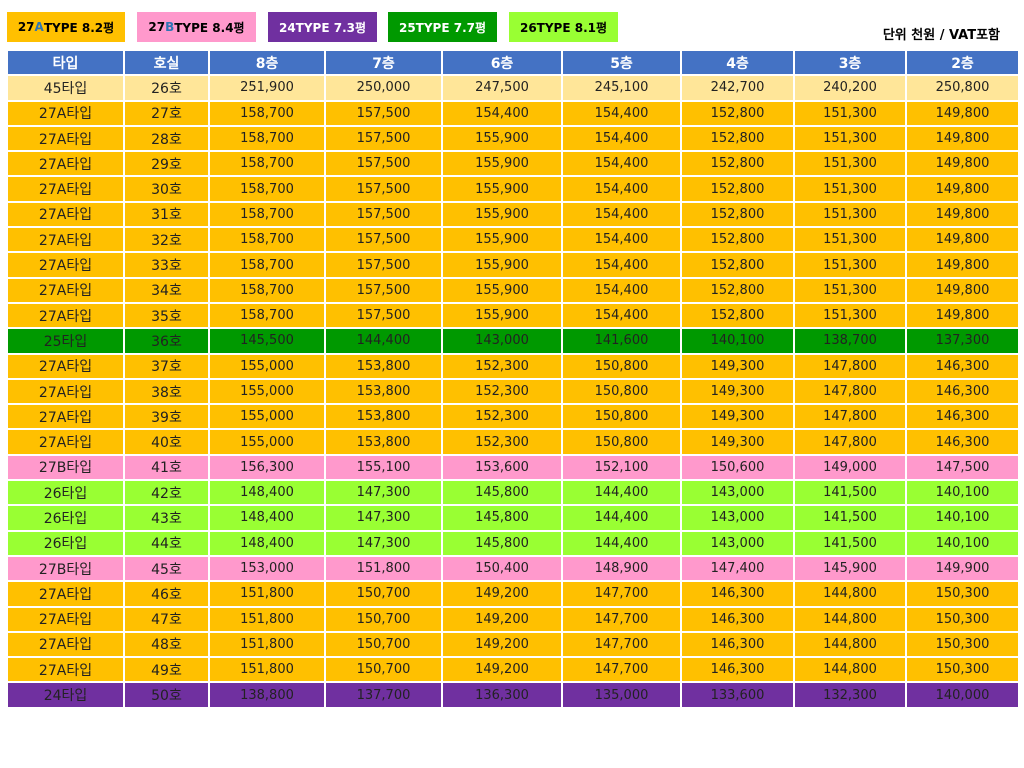 This screenshot has height=768, width=1024. I want to click on price-cell: 153,800, so click(383, 442).